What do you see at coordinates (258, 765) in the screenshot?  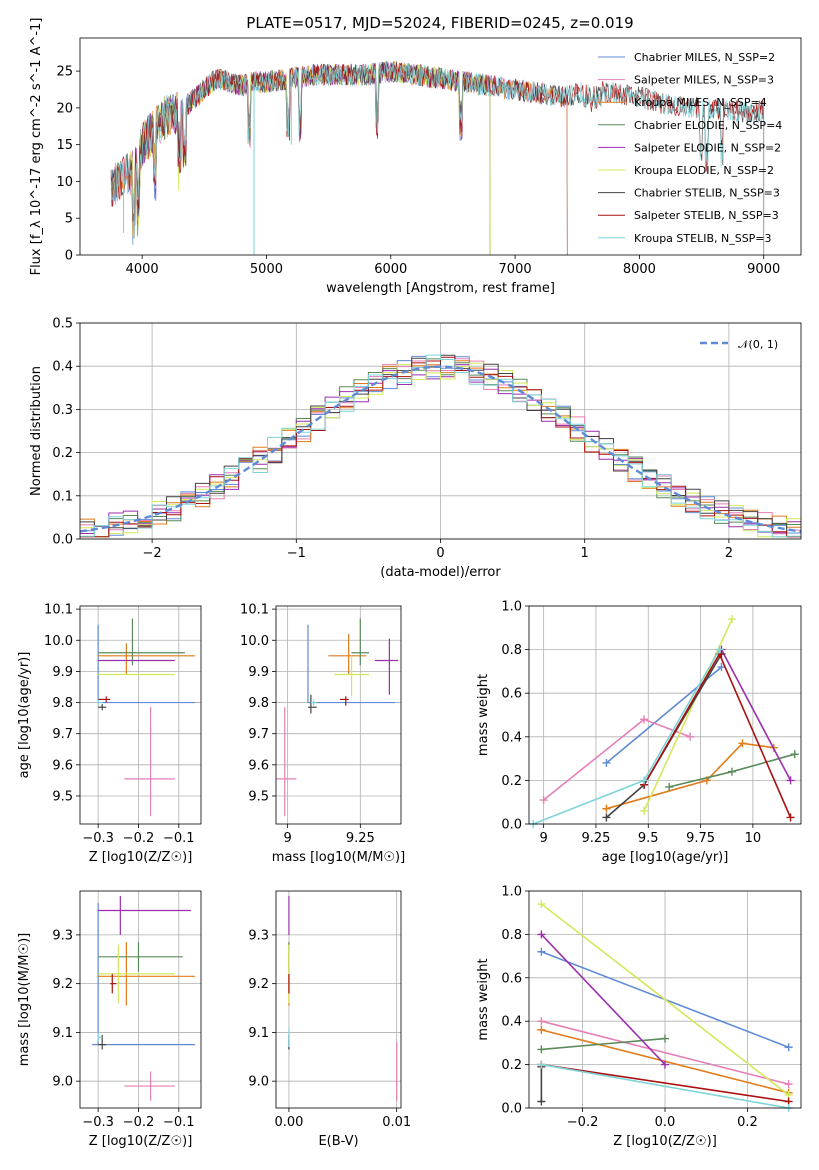 I see `y-tick-label: 9.6` at bounding box center [258, 765].